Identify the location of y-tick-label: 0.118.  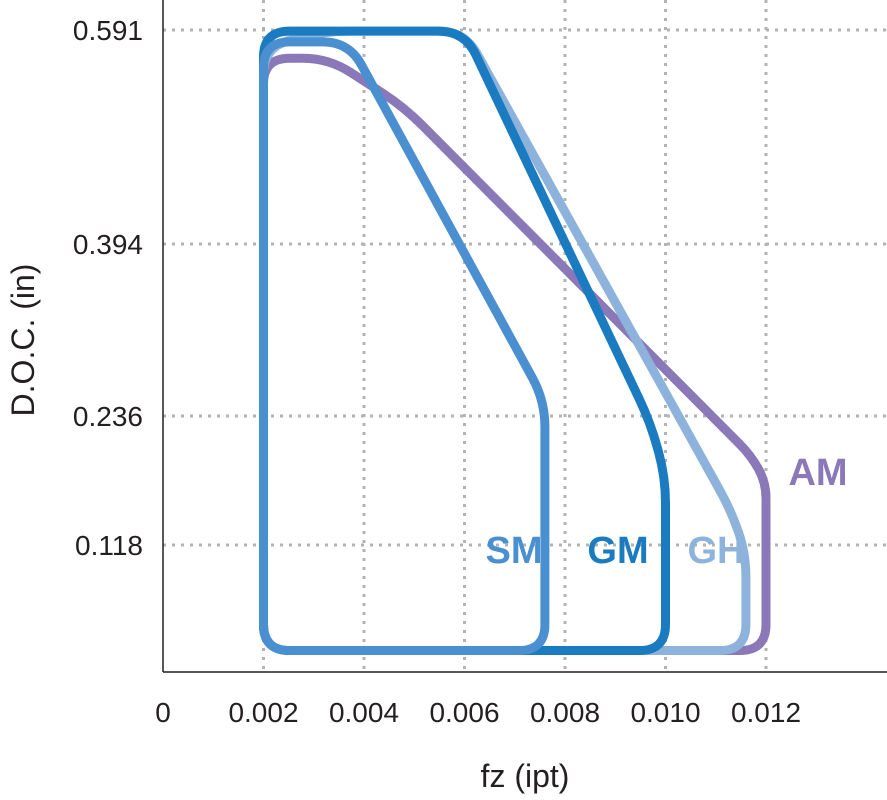
(109, 545).